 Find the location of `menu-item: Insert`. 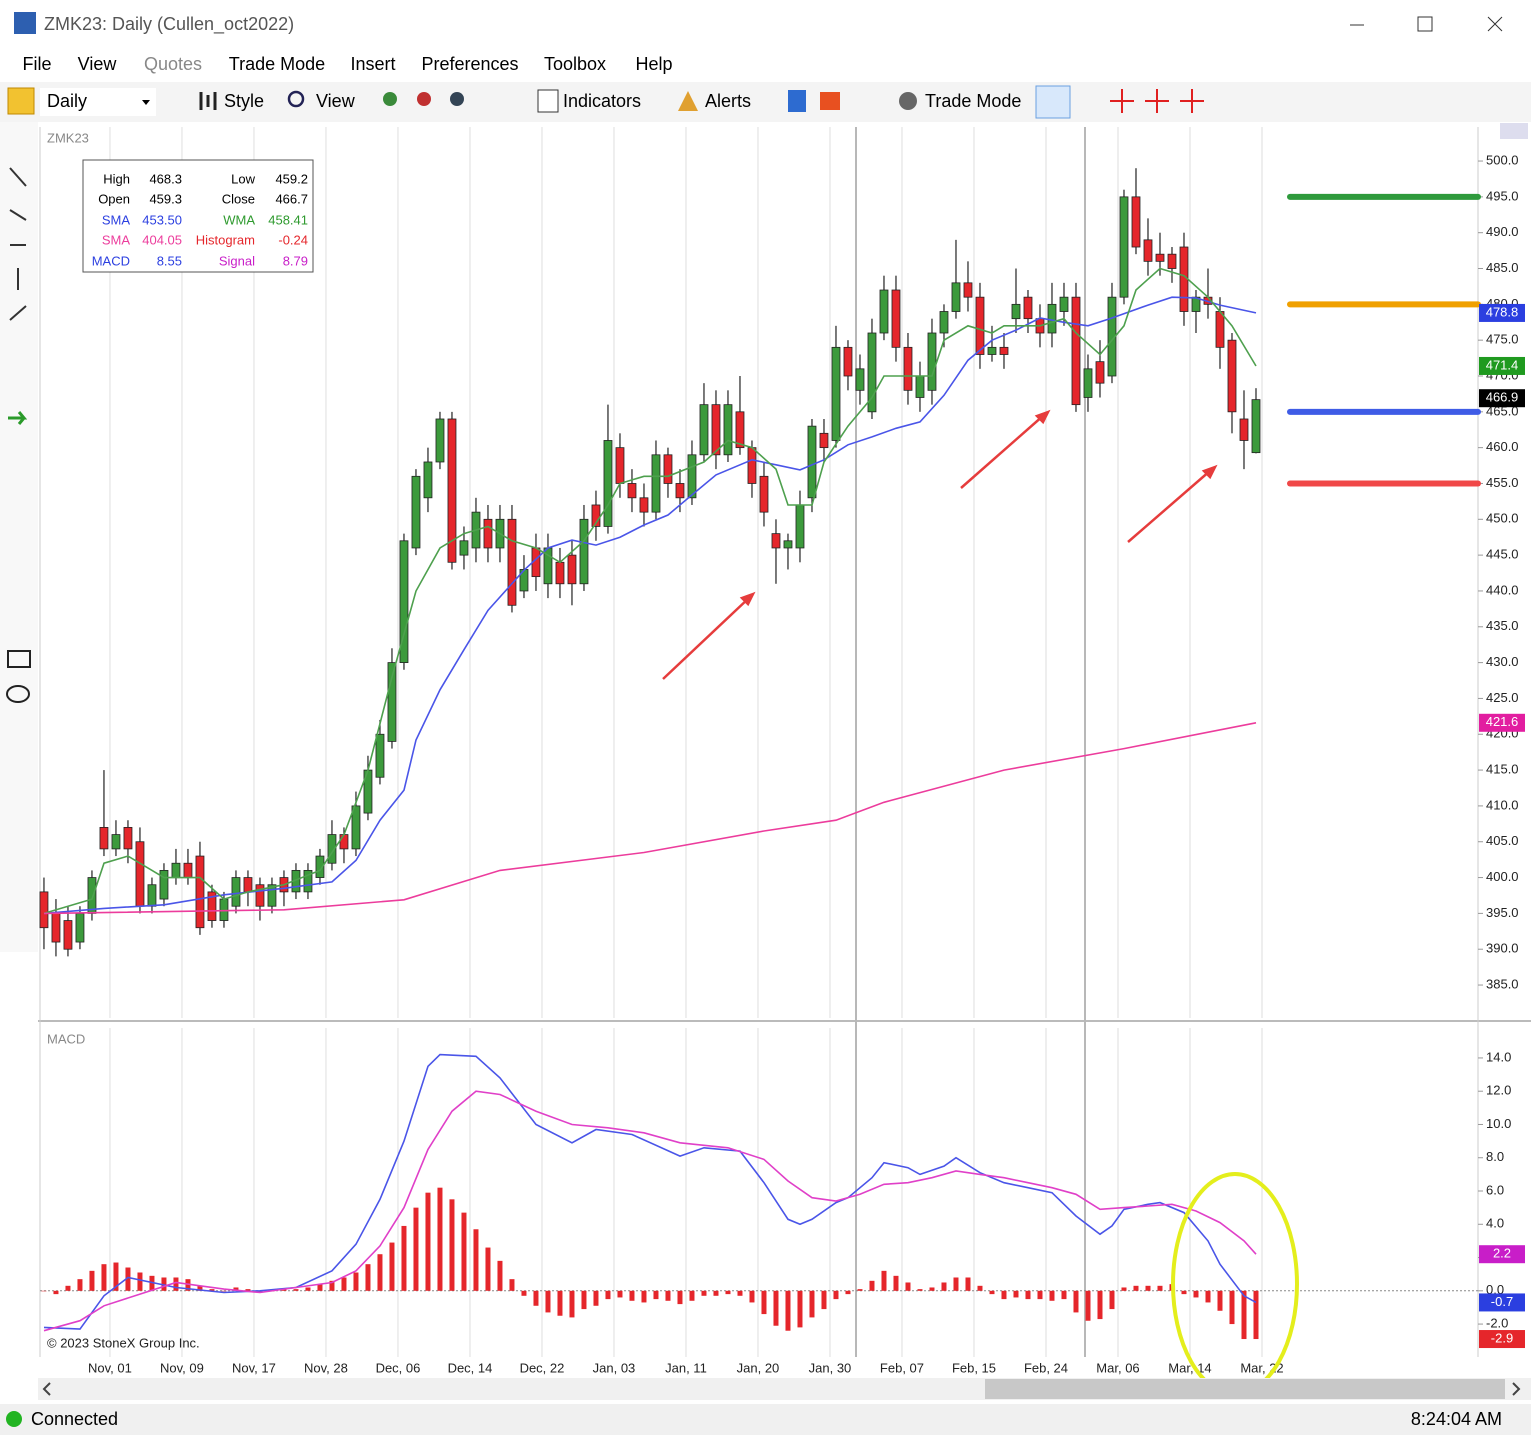

menu-item: Insert is located at coordinates (372, 64).